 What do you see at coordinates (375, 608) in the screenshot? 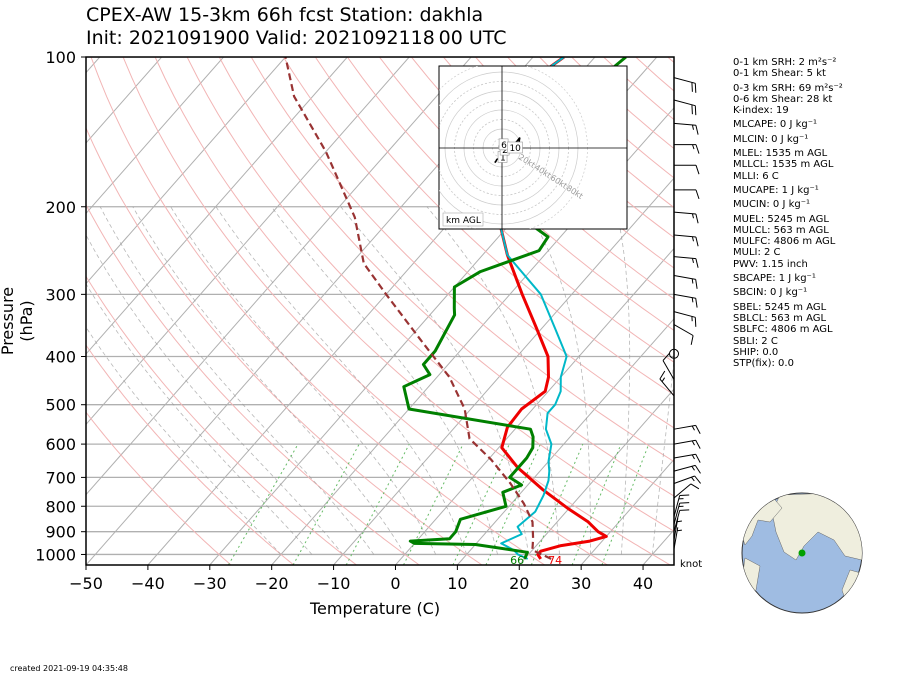
I see `x-axis-label: Temperature (C)` at bounding box center [375, 608].